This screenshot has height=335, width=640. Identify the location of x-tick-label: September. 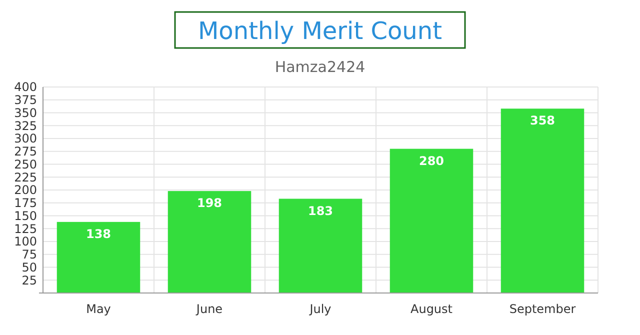
(542, 309).